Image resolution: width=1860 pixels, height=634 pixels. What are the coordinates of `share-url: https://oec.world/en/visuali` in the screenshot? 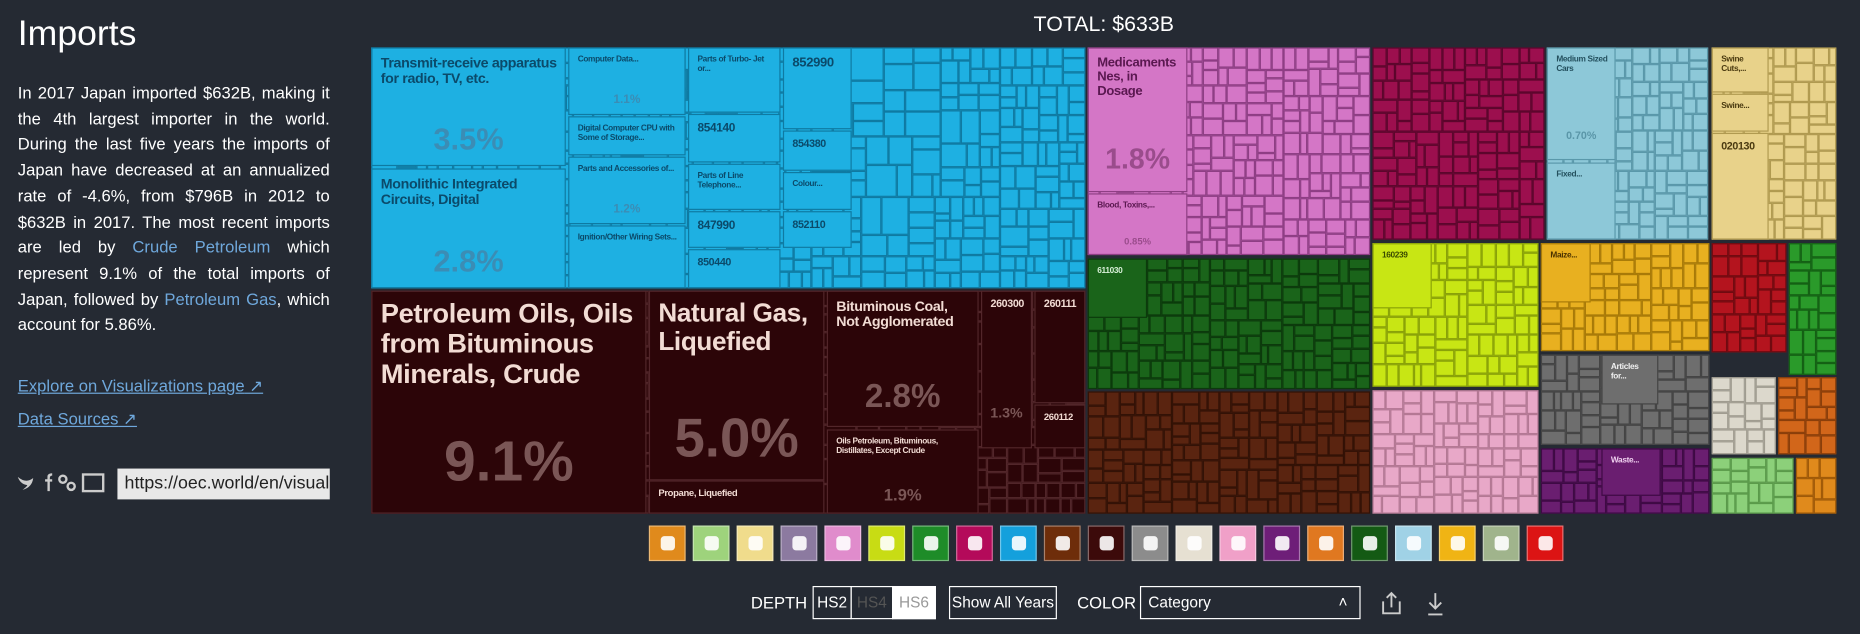 It's located at (223, 484).